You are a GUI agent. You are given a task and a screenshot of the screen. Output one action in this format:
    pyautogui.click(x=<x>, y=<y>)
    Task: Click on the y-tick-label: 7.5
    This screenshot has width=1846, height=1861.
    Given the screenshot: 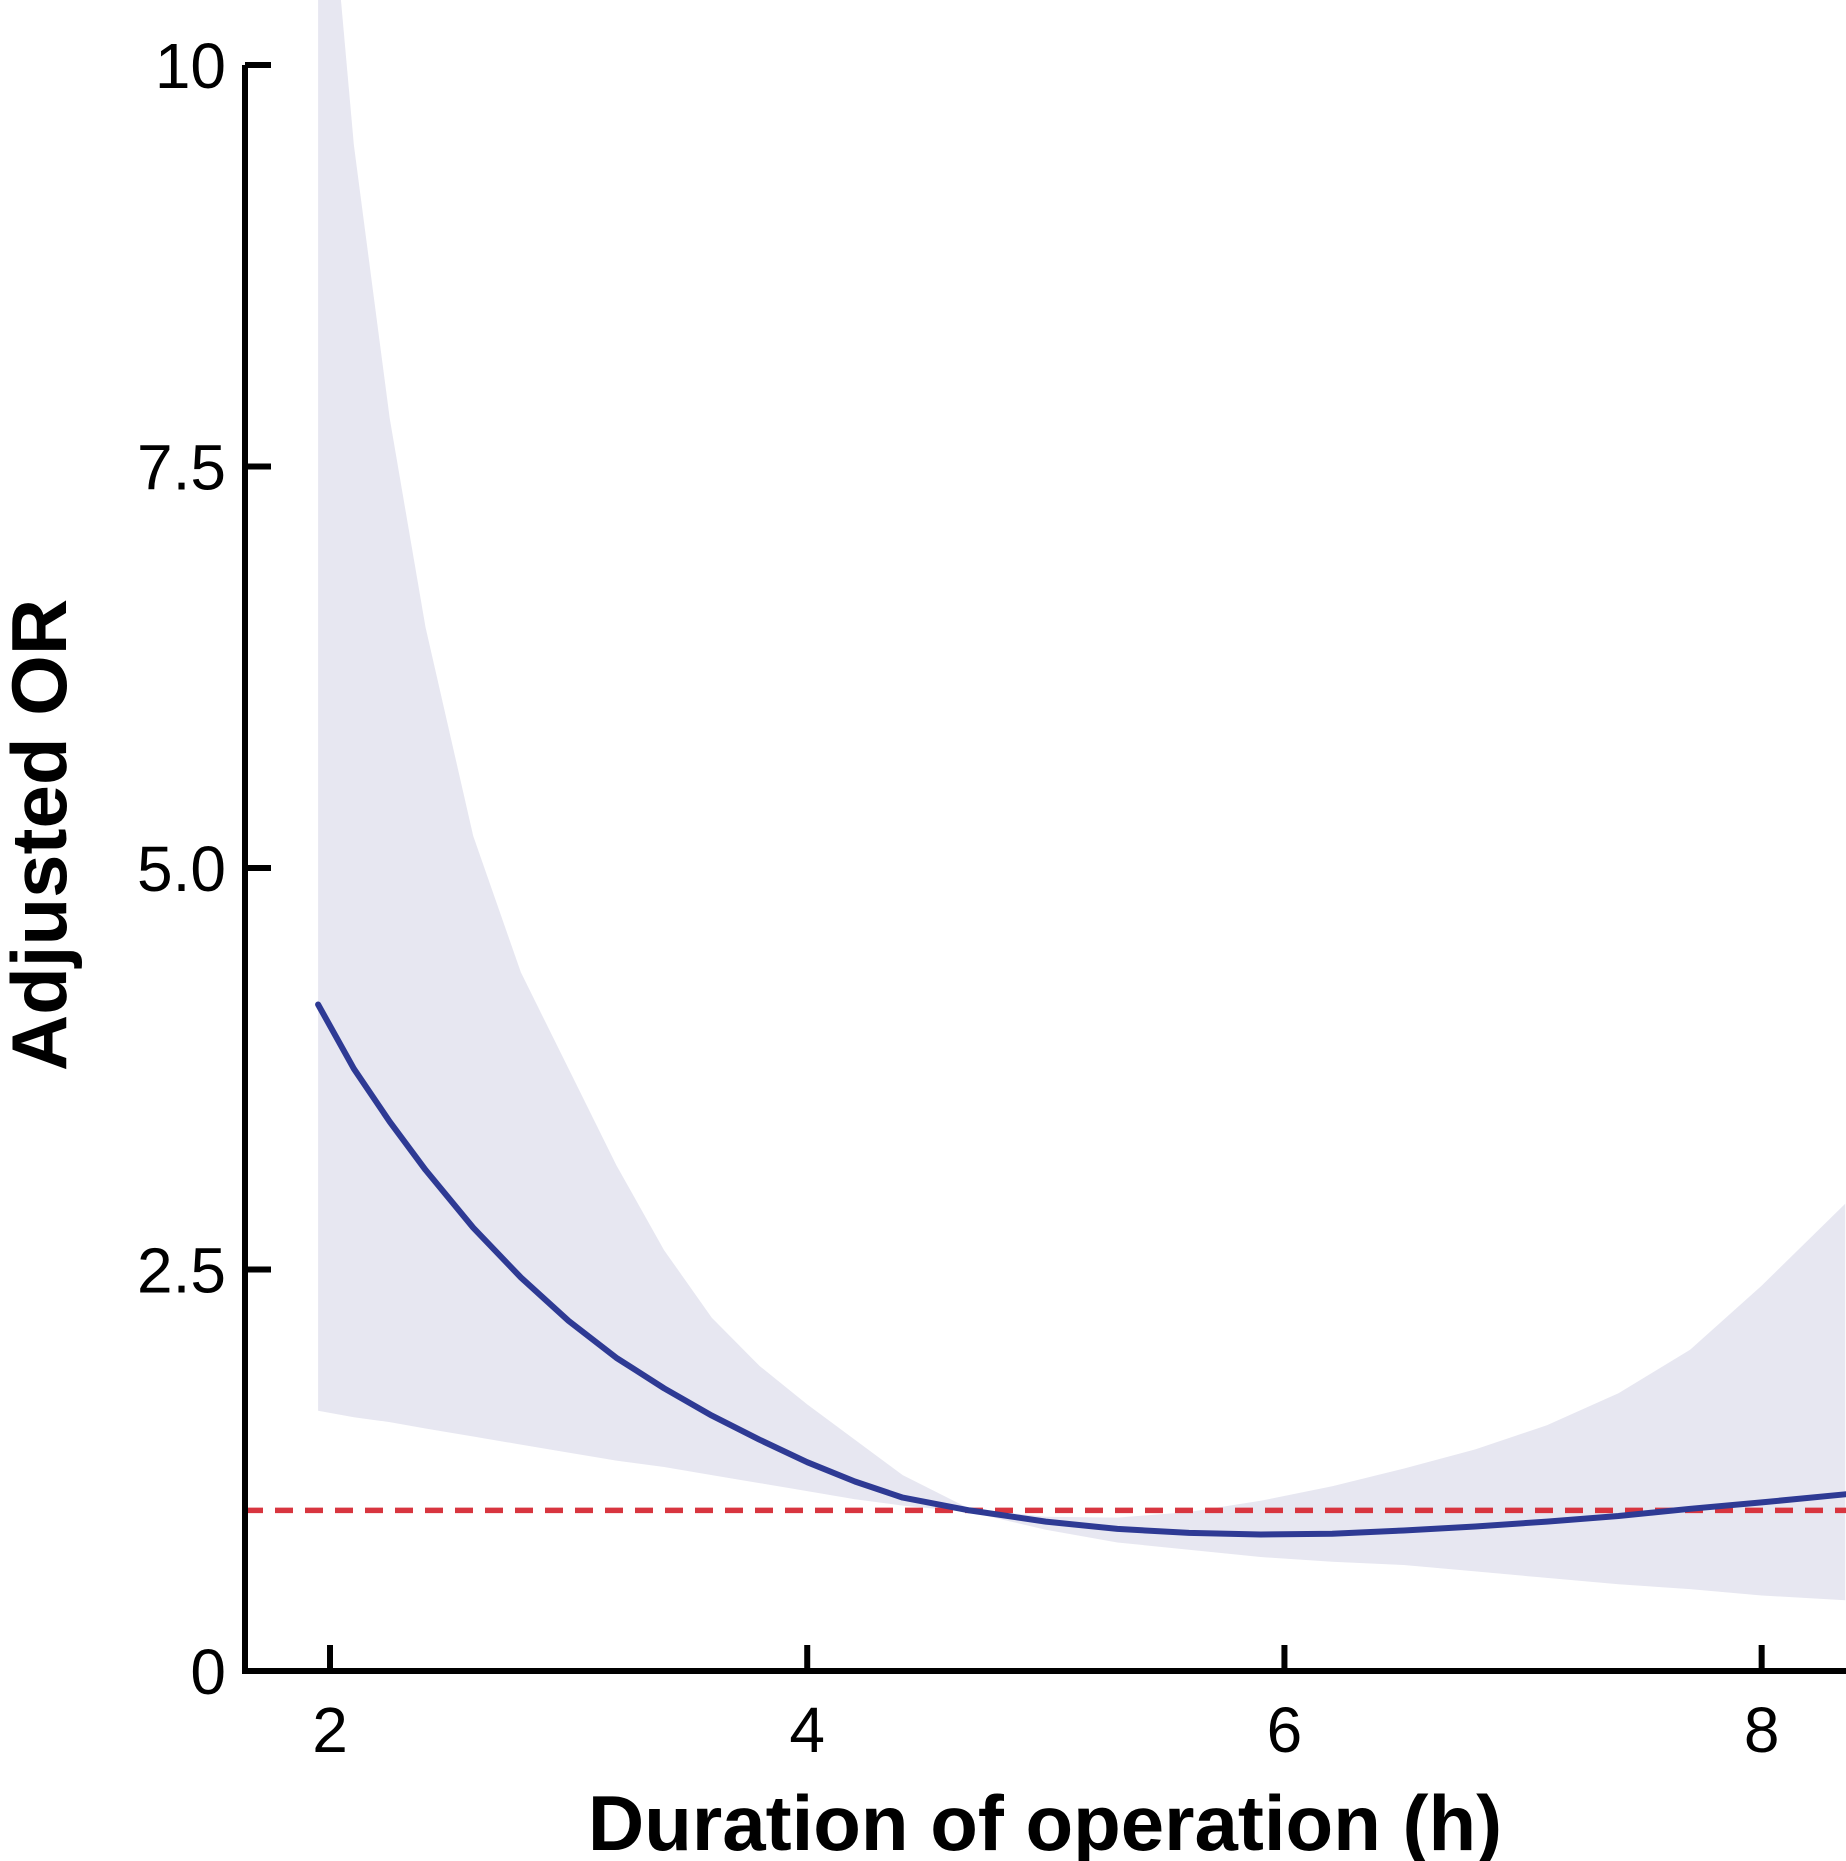 What is the action you would take?
    pyautogui.click(x=181, y=468)
    